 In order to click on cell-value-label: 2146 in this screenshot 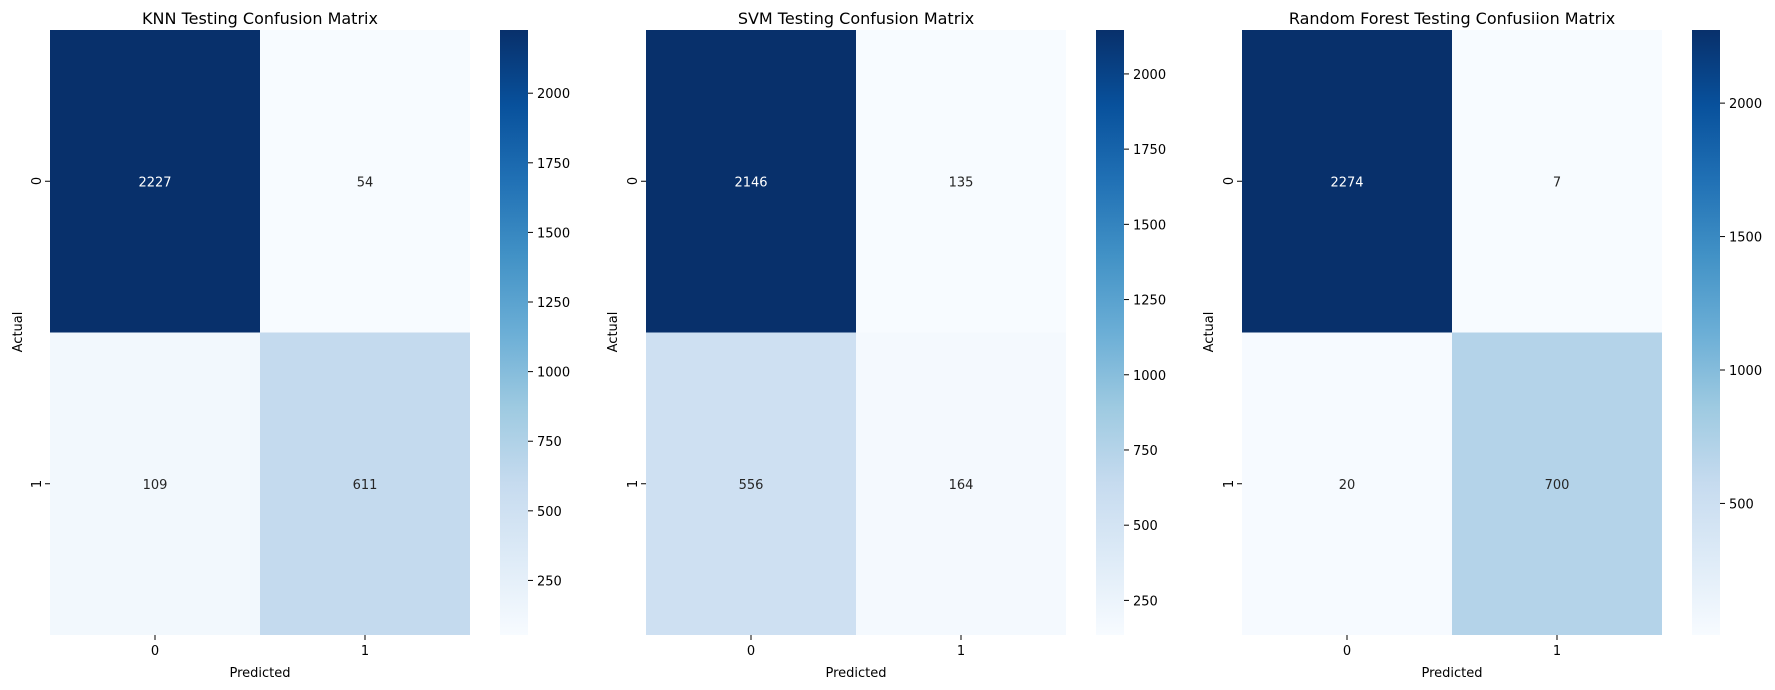, I will do `click(750, 182)`.